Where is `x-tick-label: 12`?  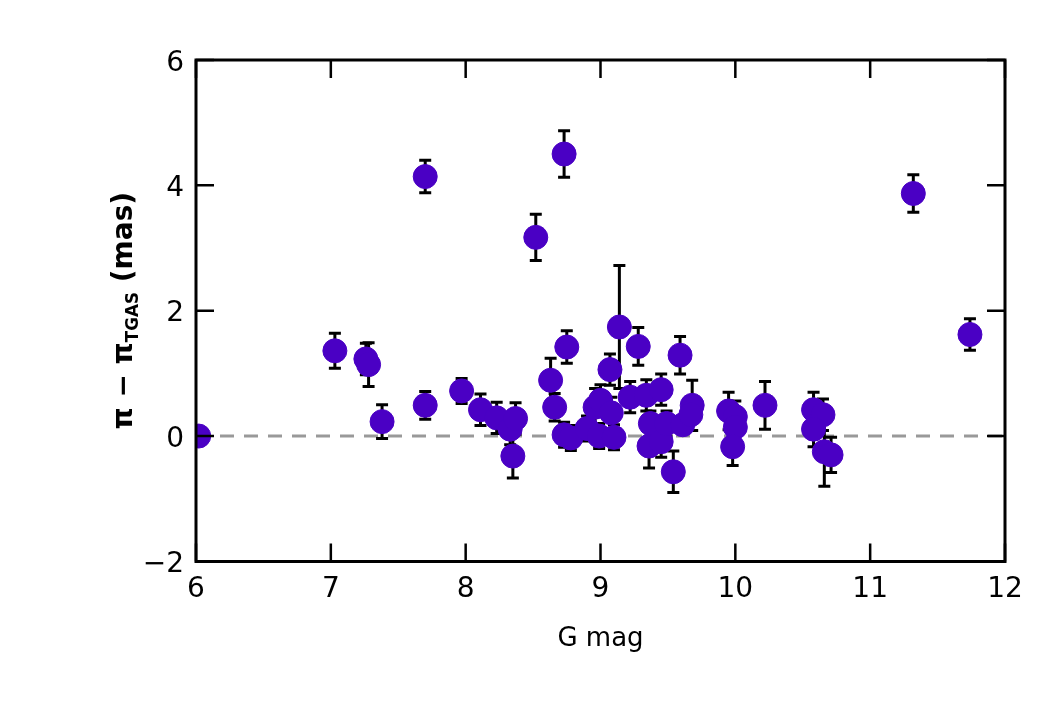
x-tick-label: 12 is located at coordinates (1005, 588).